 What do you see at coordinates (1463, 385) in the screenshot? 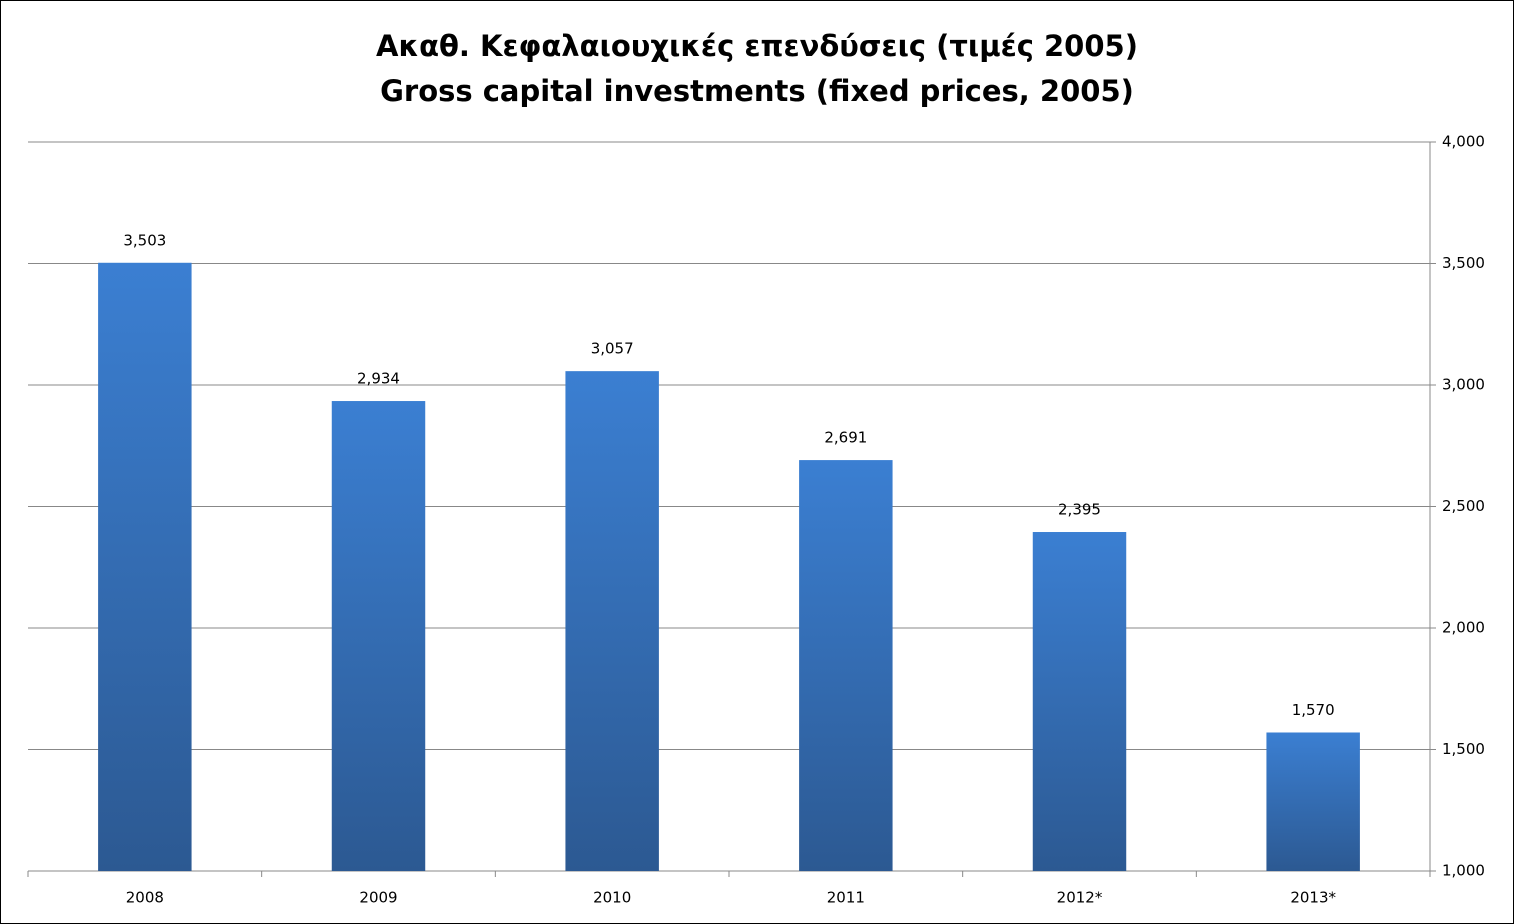
I see `y-tick-label: 3,000` at bounding box center [1463, 385].